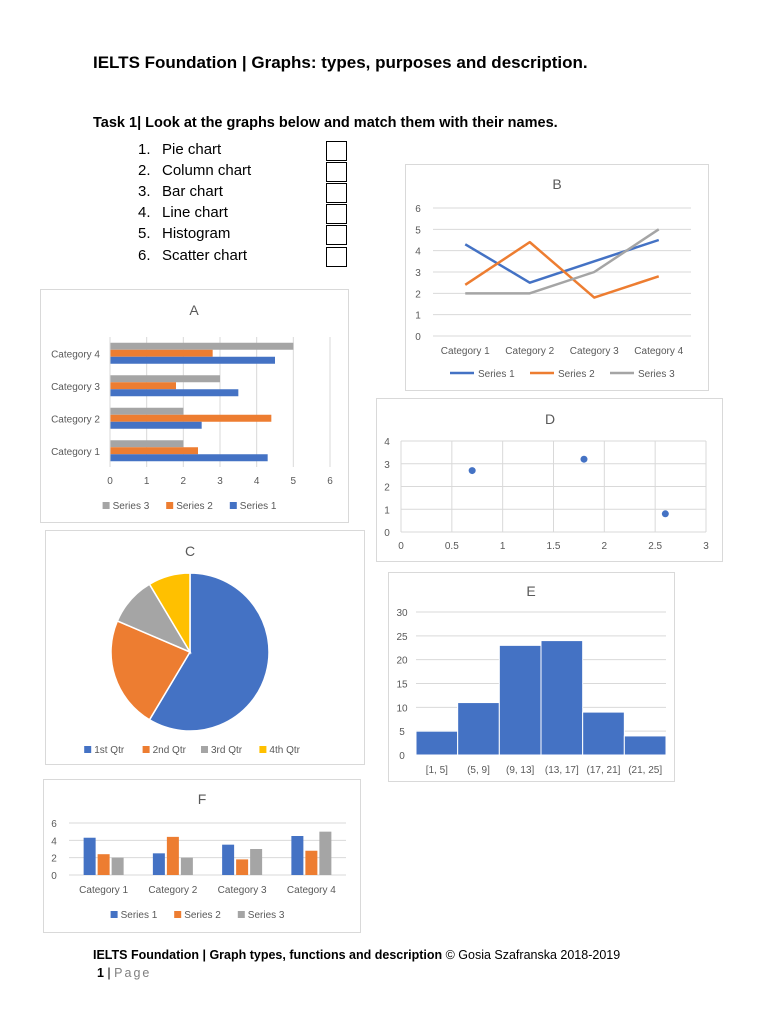 This screenshot has height=1024, width=768. Describe the element at coordinates (192, 191) in the screenshot. I see `option-label: Bar chart` at that location.